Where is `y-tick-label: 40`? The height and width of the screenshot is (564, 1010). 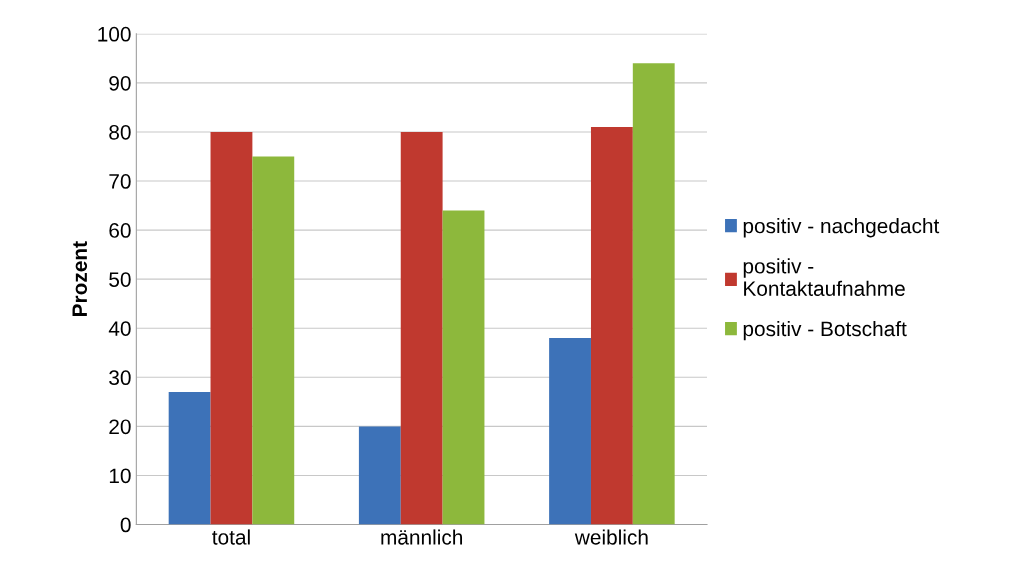 y-tick-label: 40 is located at coordinates (119, 328).